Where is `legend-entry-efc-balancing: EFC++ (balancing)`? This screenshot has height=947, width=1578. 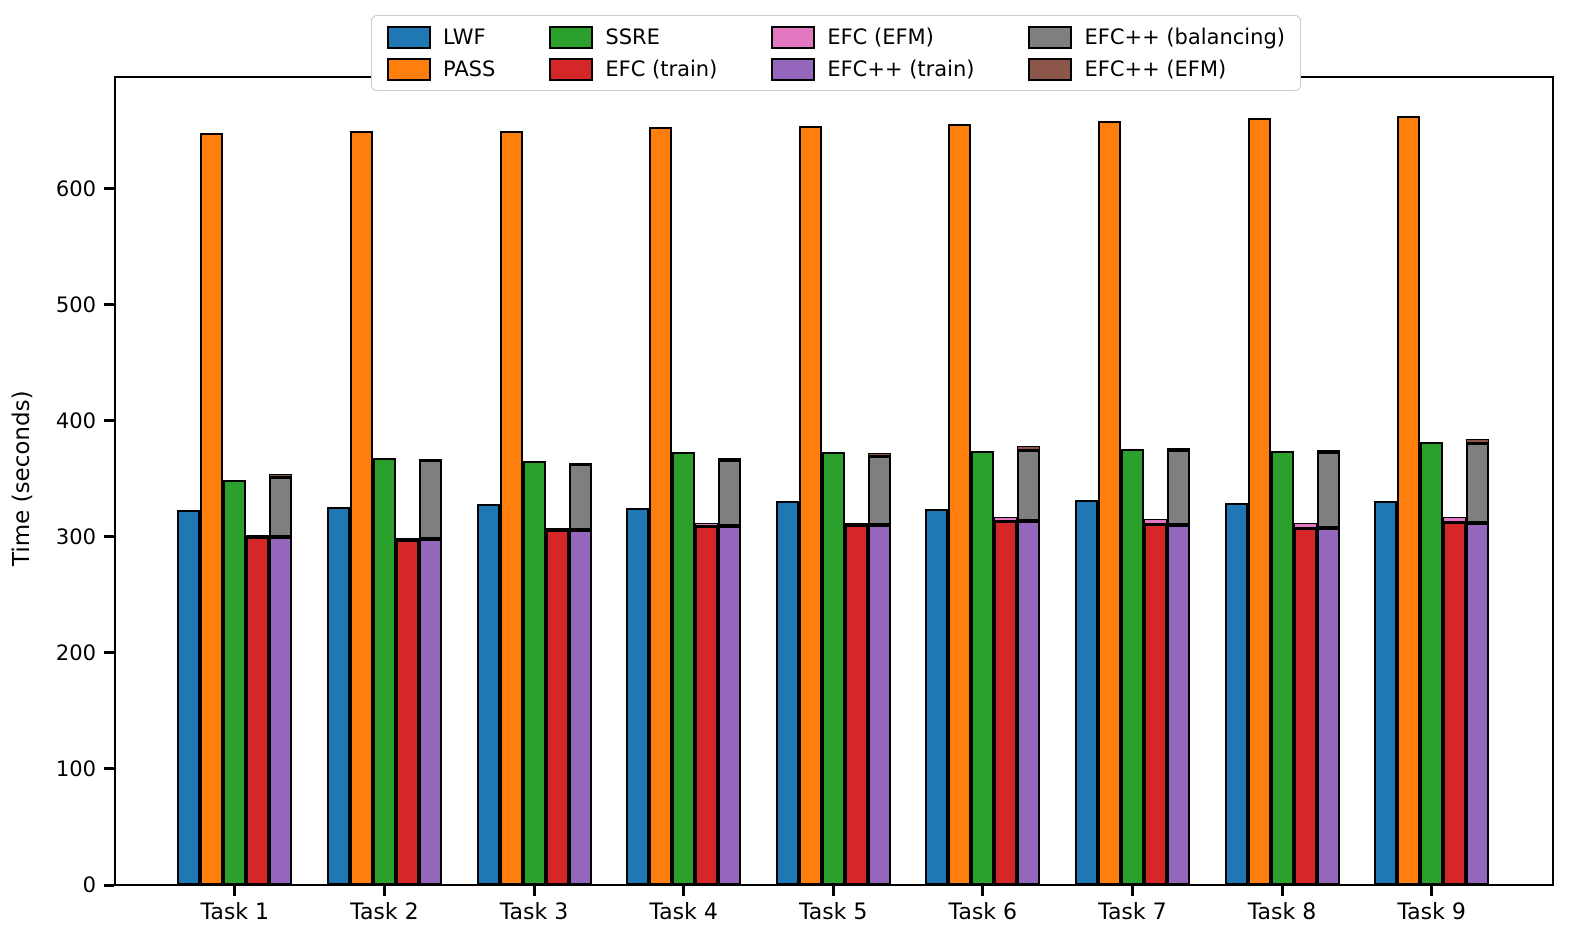
legend-entry-efc-balancing: EFC++ (balancing) is located at coordinates (1156, 37).